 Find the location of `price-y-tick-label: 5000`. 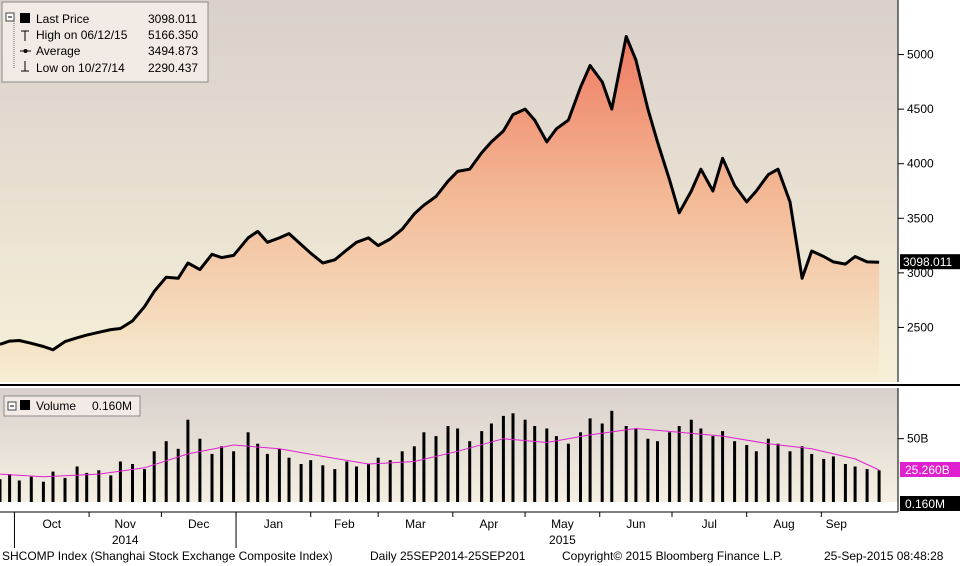

price-y-tick-label: 5000 is located at coordinates (920, 55).